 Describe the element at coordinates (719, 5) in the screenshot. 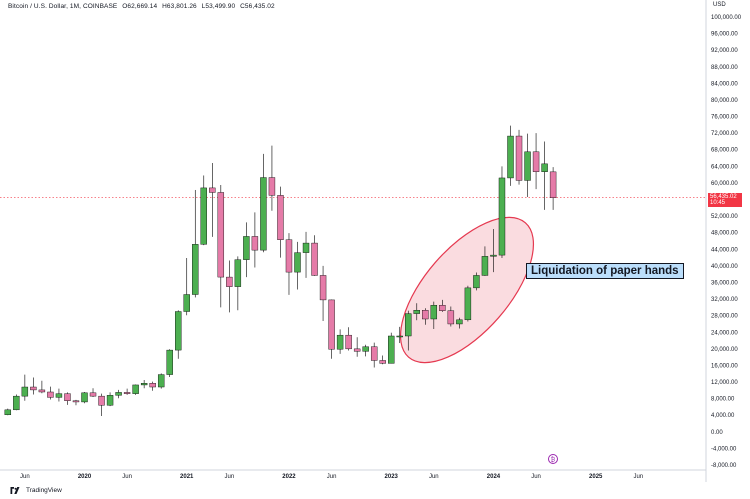

I see `currency-label: USD` at that location.